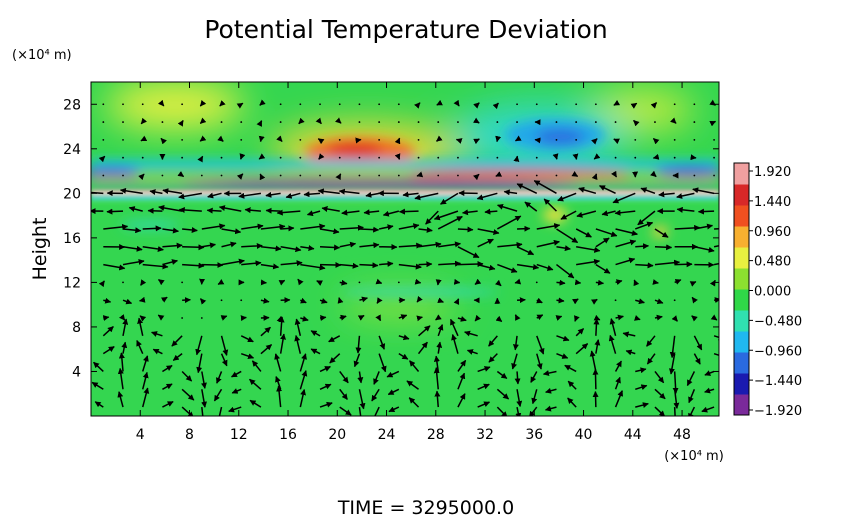 This screenshot has width=854, height=519. I want to click on layer-cyan, so click(405, 164).